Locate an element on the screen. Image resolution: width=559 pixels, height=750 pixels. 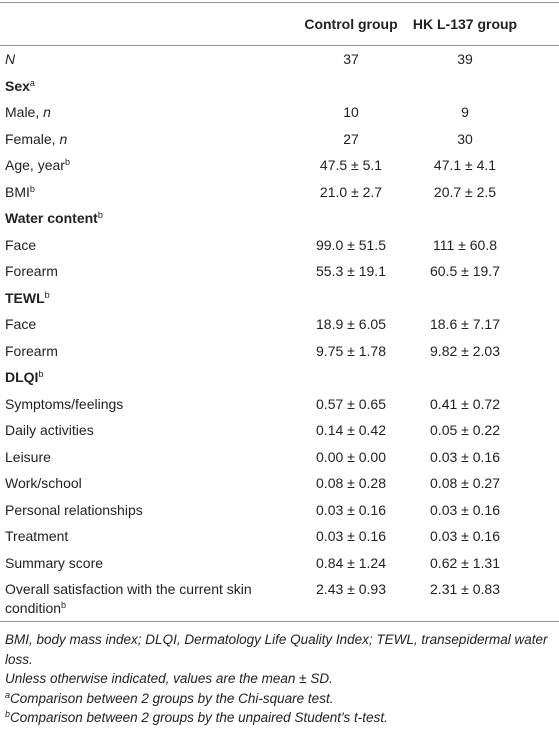
data-row: Treatment 0.03 ± 0.16 0.03 ± 0.16 is located at coordinates (279, 536).